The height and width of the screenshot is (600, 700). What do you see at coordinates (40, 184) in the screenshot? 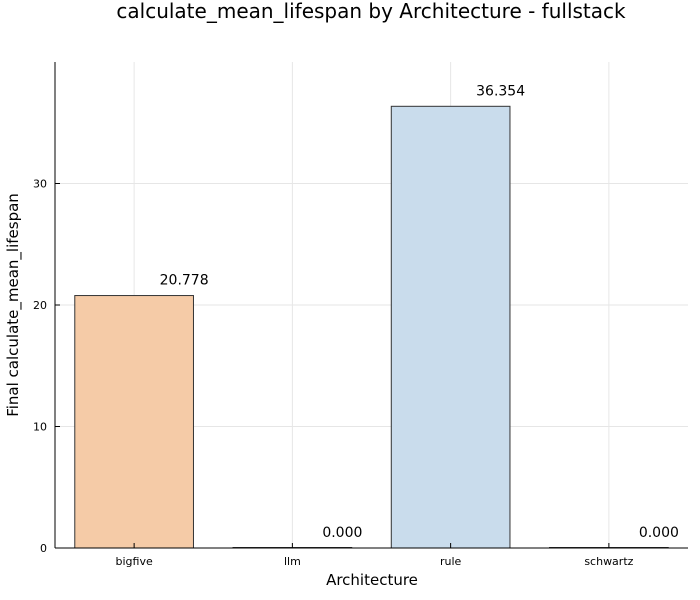
I see `y-tick-label: 30` at bounding box center [40, 184].